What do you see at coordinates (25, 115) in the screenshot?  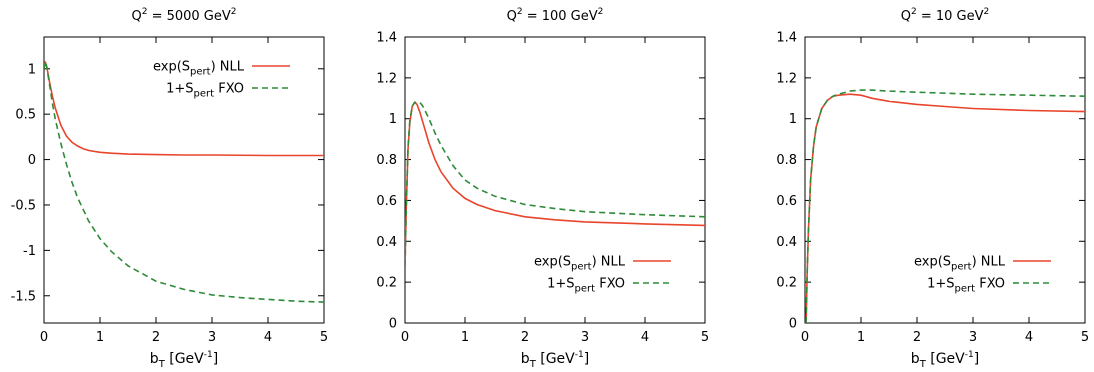 I see `y-tick-label: 0.5` at bounding box center [25, 115].